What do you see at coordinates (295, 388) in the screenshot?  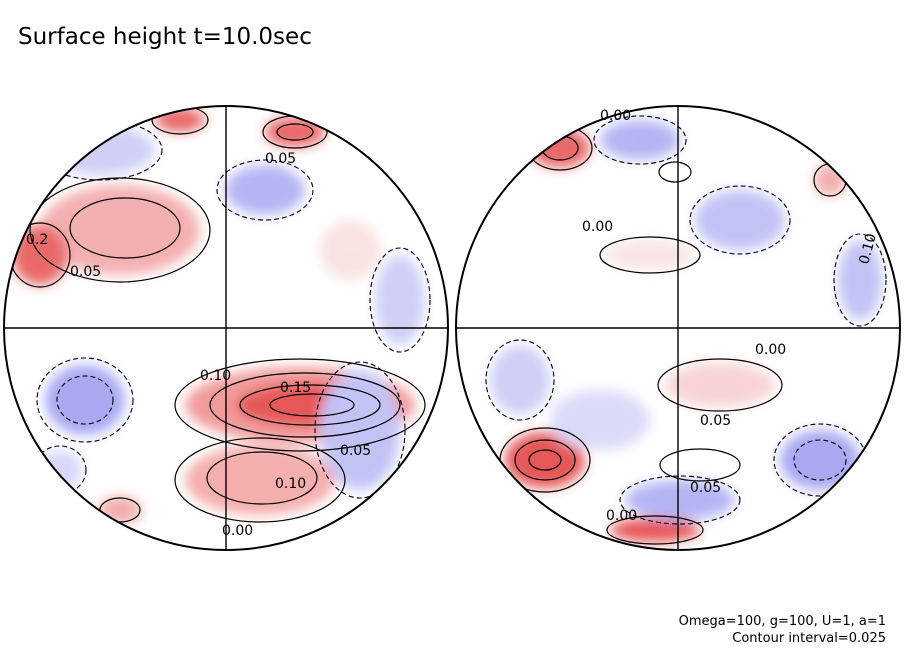 I see `contour-label: 0.15` at bounding box center [295, 388].